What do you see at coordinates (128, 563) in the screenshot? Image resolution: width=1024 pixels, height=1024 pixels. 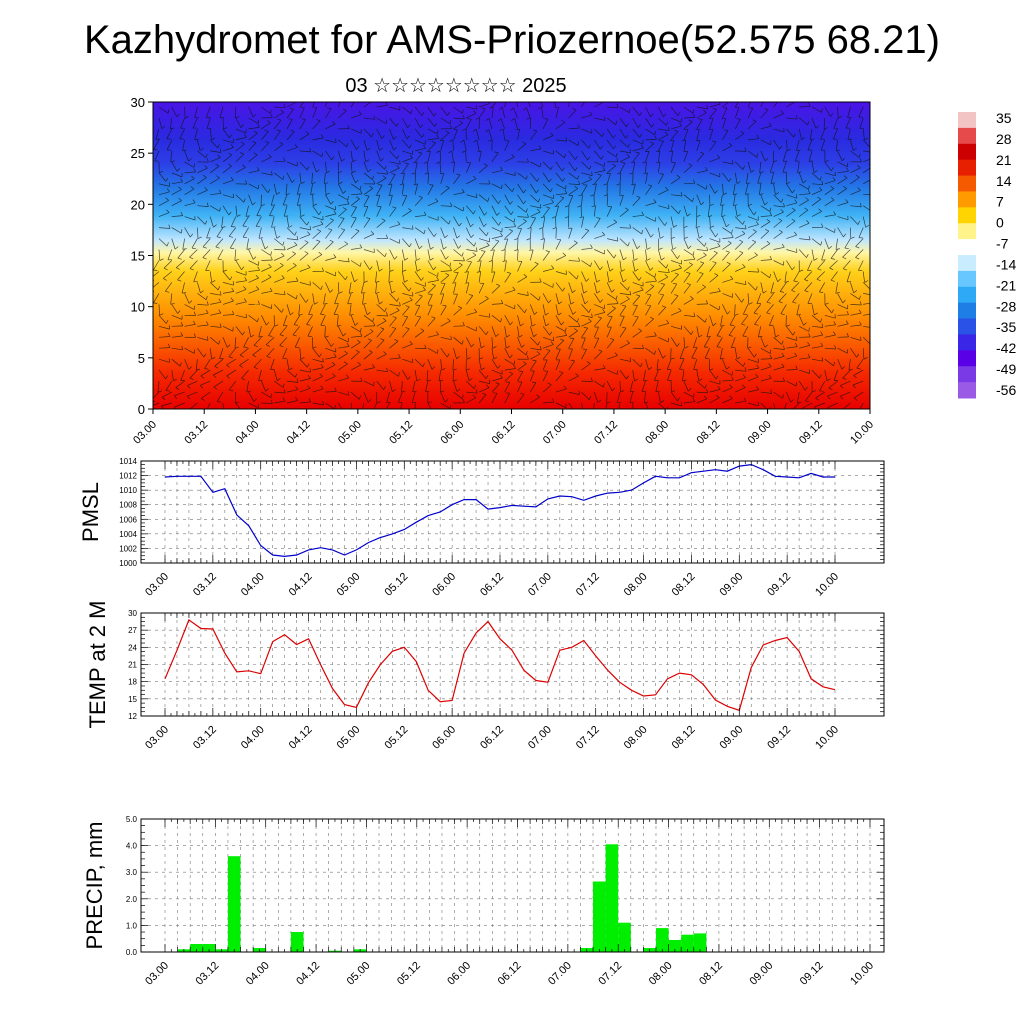 I see `ytick-label: 1000` at bounding box center [128, 563].